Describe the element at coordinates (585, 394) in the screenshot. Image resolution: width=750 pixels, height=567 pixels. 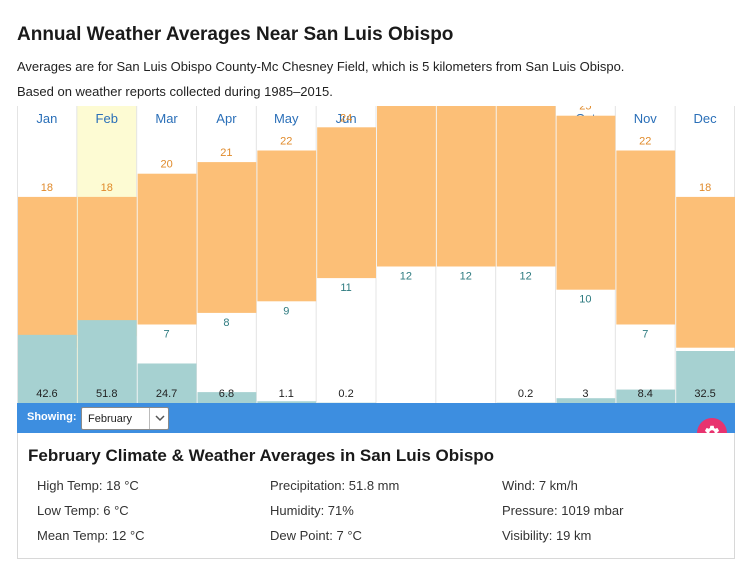
I see `precip-label: 3` at that location.